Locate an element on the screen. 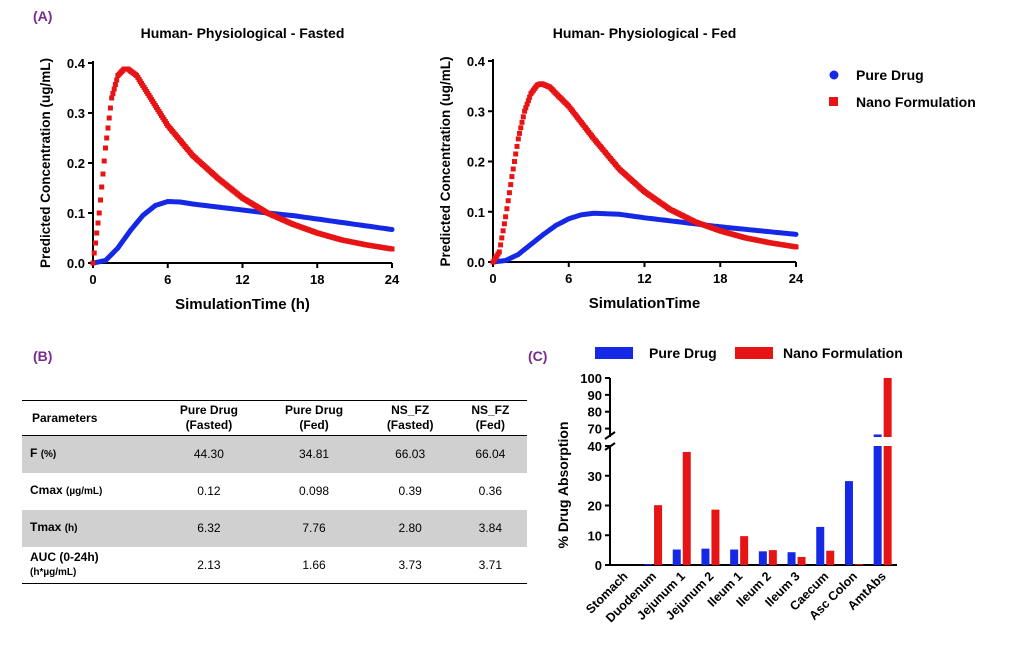 This screenshot has width=1010, height=656. axis-break-mark is located at coordinates (610, 435).